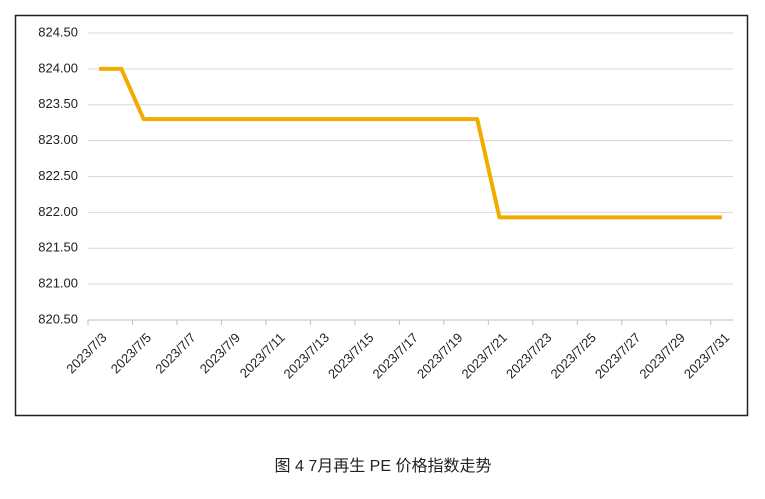 The image size is (765, 499). What do you see at coordinates (383, 466) in the screenshot?
I see `caption: 图 4 7月再生 PE 价格指数走势` at bounding box center [383, 466].